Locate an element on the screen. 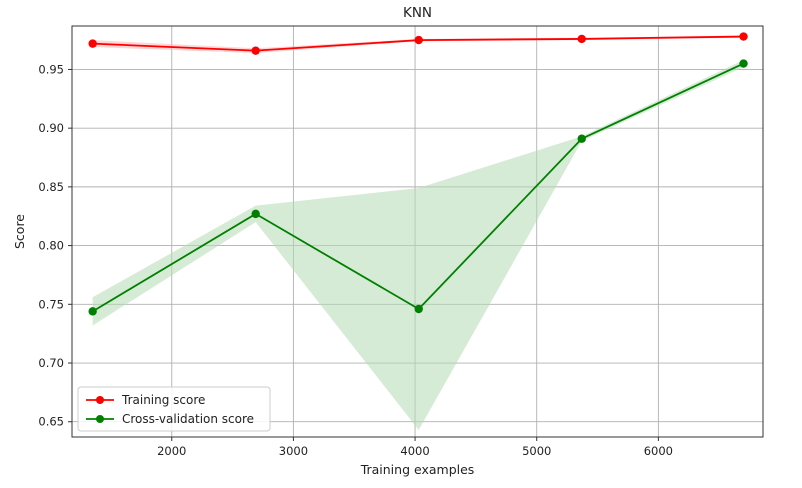 The width and height of the screenshot is (802, 488). y-tick-label: 0.95 is located at coordinates (51, 69).